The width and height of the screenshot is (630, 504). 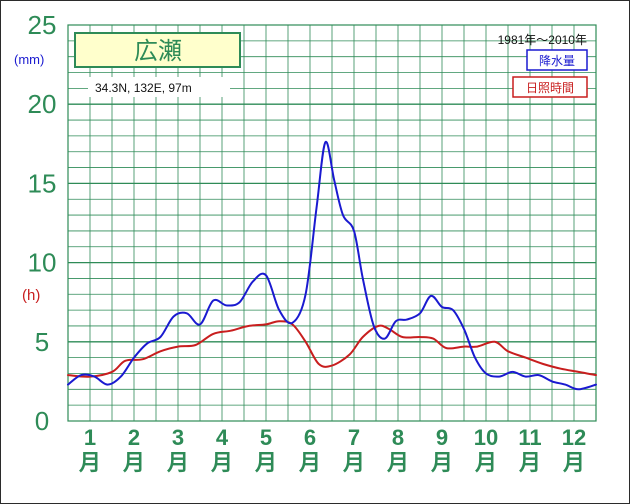 I want to click on station-name: 広瀬, so click(x=158, y=51).